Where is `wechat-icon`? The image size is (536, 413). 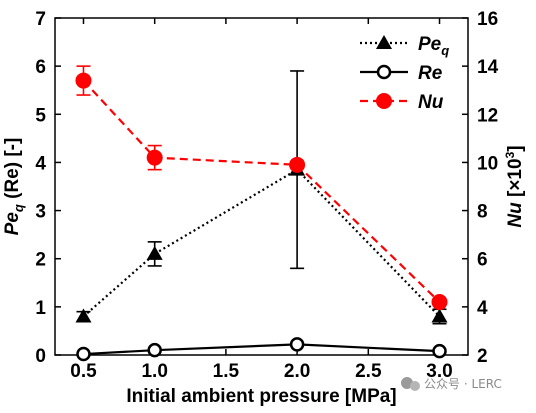
wechat-icon is located at coordinates (410, 384).